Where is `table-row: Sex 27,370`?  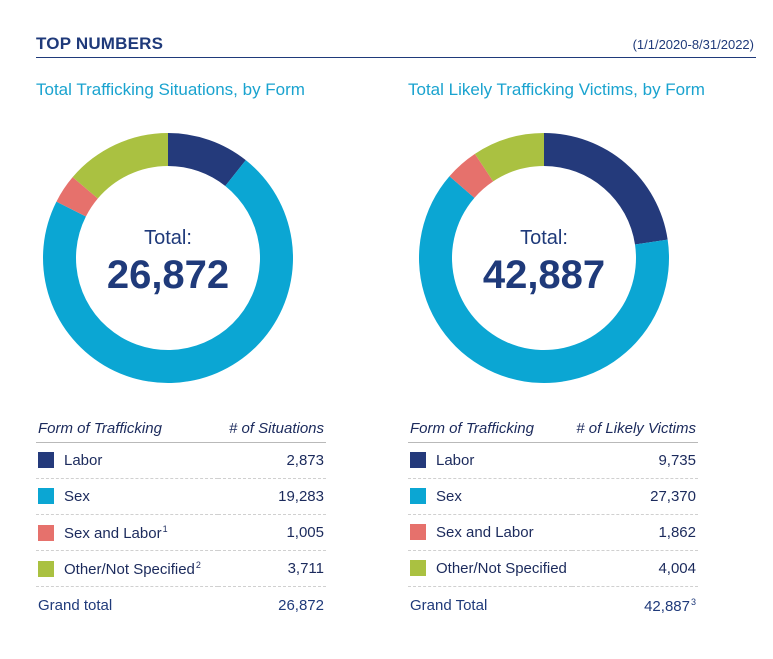
table-row: Sex 27,370 is located at coordinates (553, 496).